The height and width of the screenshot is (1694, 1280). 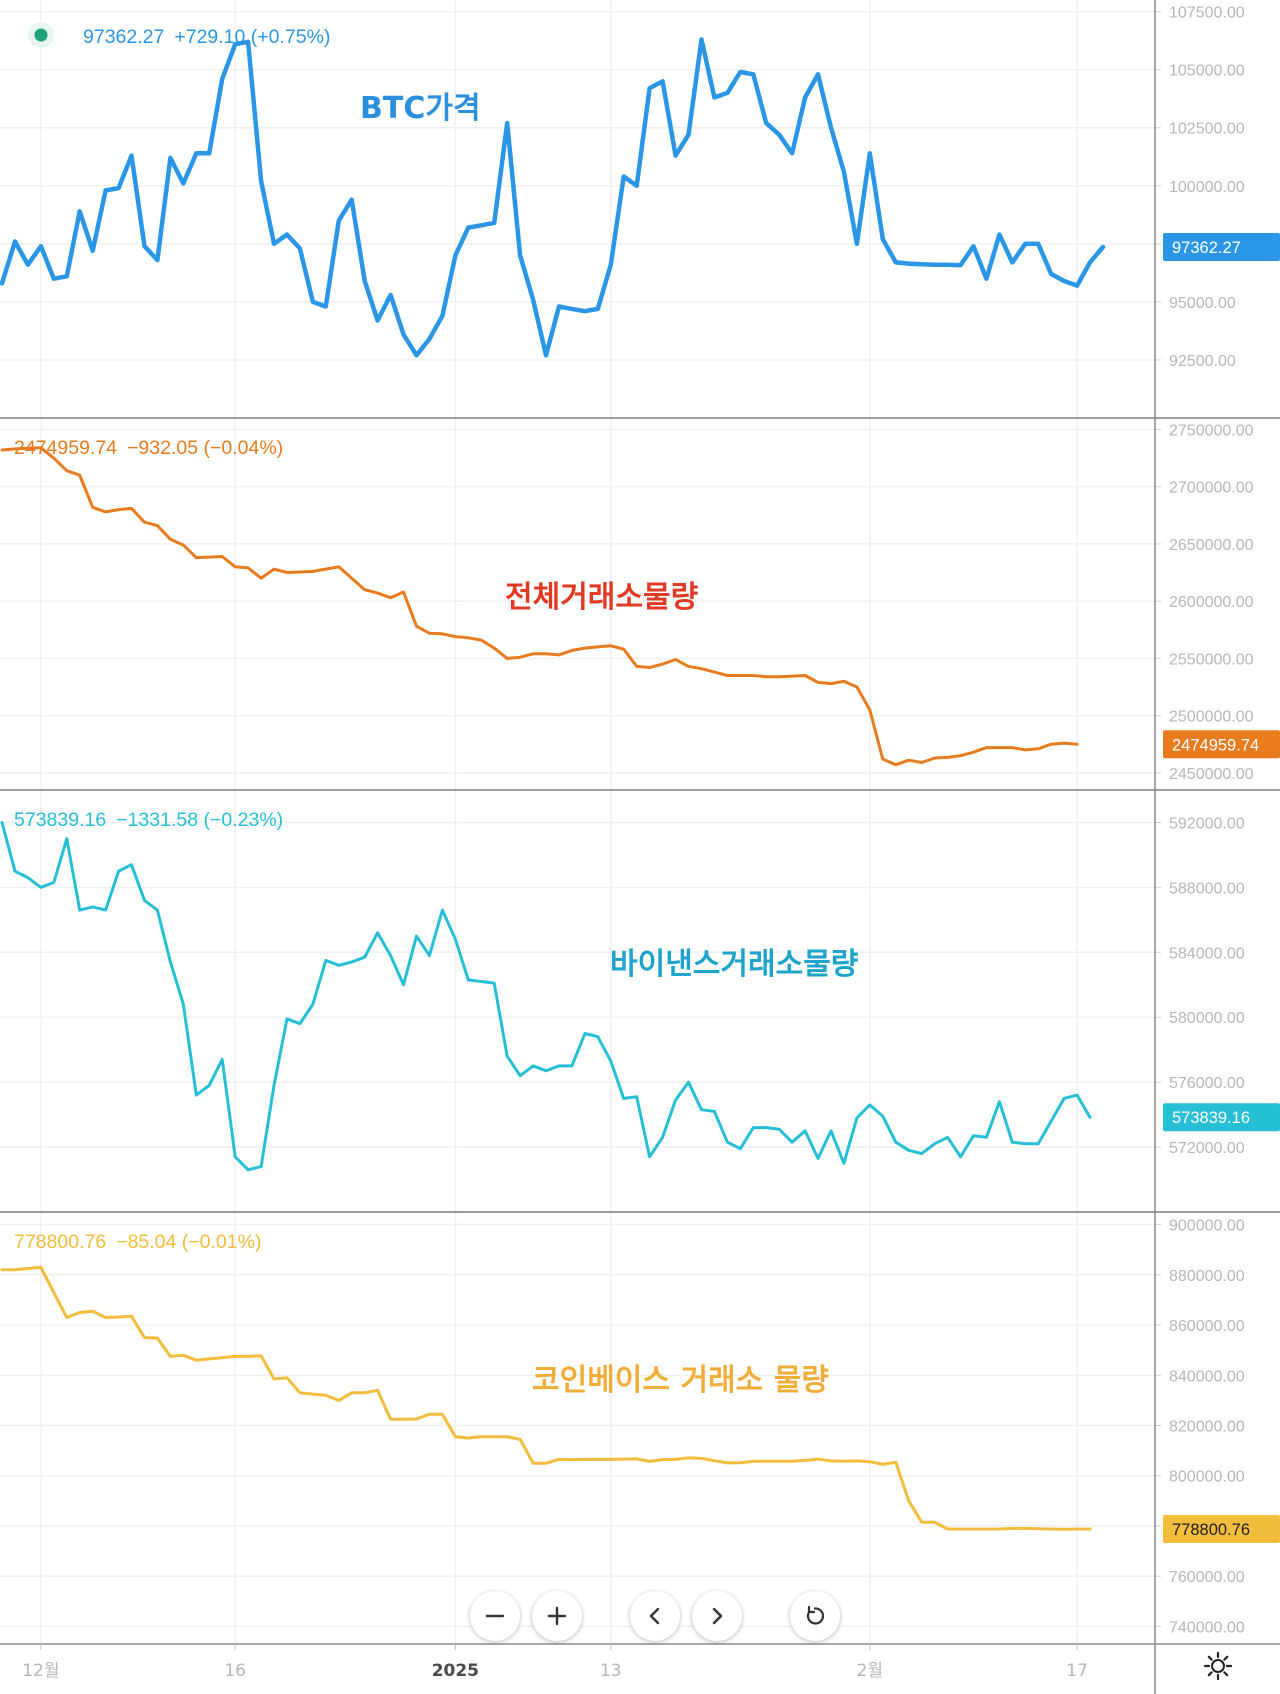 I want to click on y-tick-label: 107500.00, so click(x=1207, y=13).